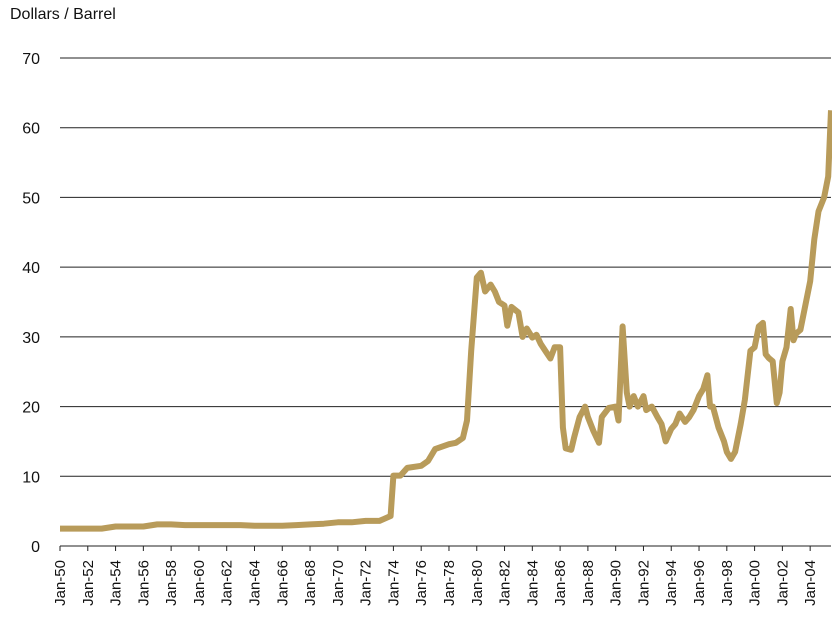 This screenshot has width=832, height=626. I want to click on x-tick-label: Jan-76, so click(421, 583).